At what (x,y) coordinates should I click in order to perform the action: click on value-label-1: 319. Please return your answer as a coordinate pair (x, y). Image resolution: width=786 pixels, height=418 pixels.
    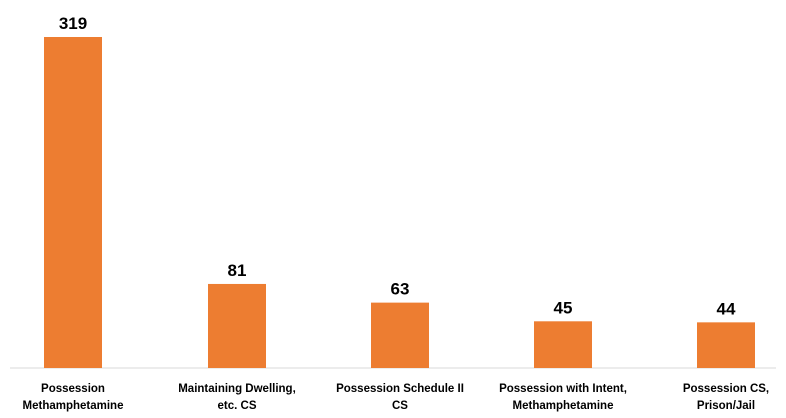
    Looking at the image, I should click on (73, 23).